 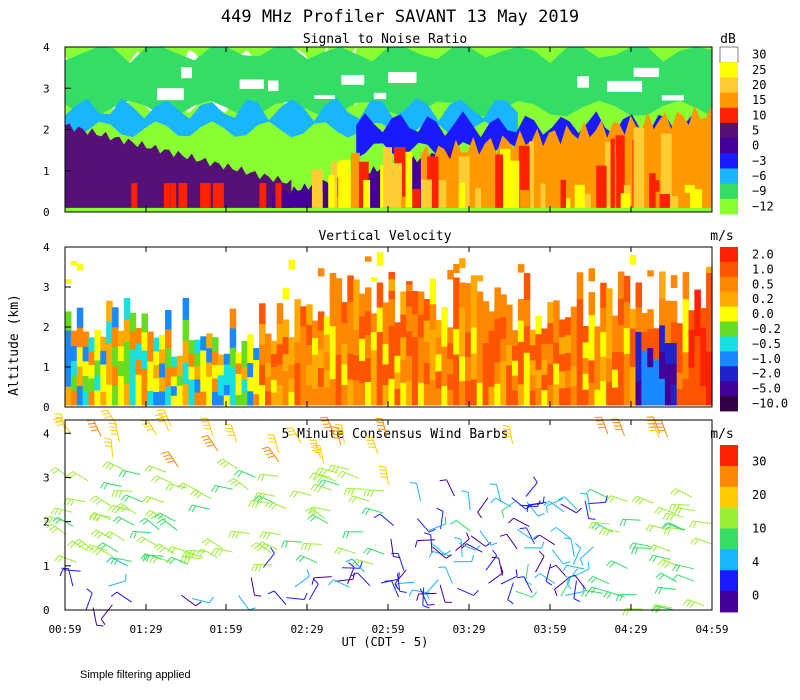 I want to click on colorbar-swatch, so click(x=729, y=161).